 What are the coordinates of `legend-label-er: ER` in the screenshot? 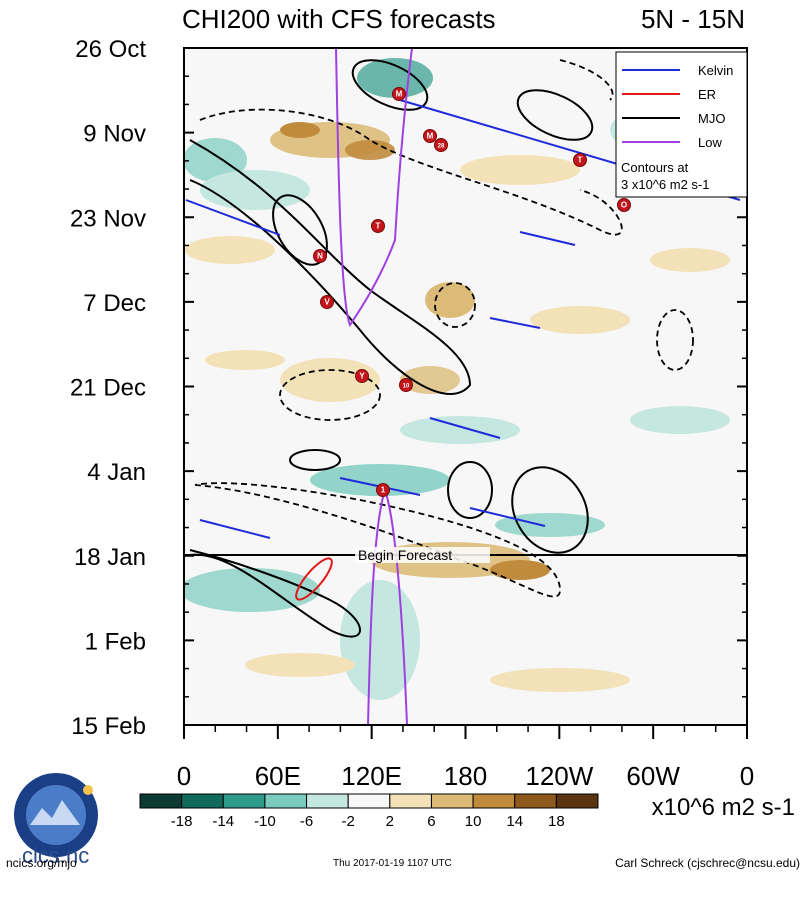 It's located at (707, 94).